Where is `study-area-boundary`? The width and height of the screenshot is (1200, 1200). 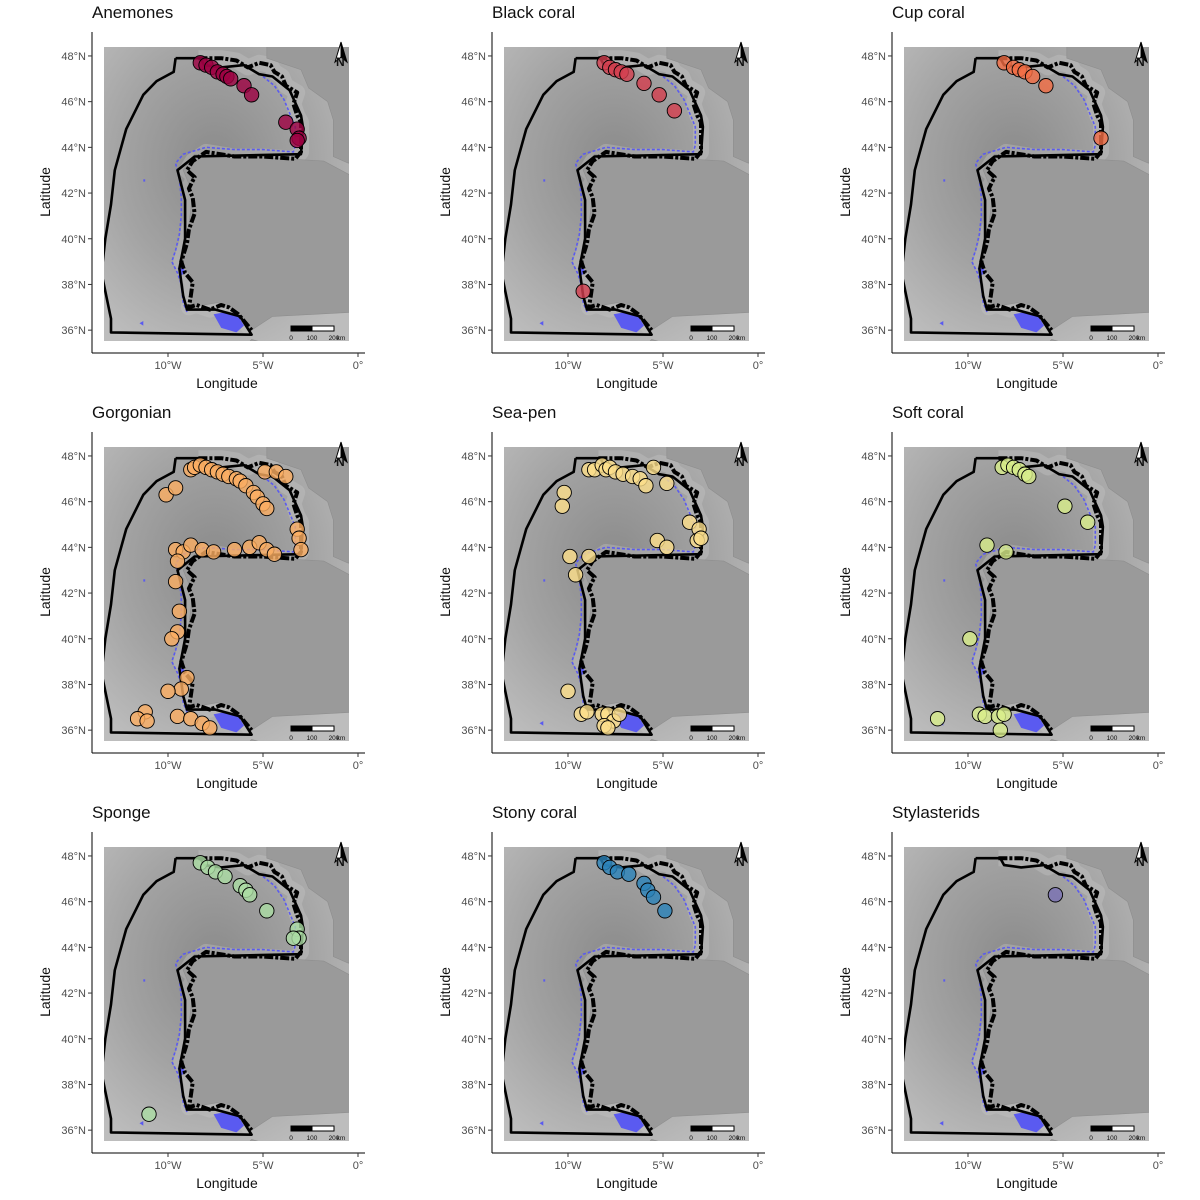
study-area-boundary is located at coordinates (604, 196).